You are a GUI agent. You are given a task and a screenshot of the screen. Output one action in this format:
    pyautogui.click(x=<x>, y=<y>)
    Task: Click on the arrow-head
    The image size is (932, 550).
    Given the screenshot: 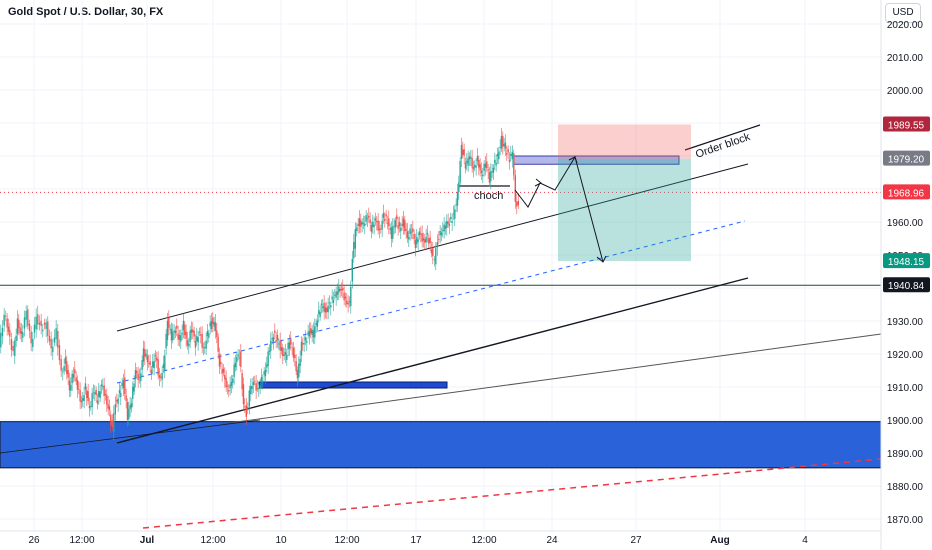 What is the action you would take?
    pyautogui.click(x=573, y=160)
    